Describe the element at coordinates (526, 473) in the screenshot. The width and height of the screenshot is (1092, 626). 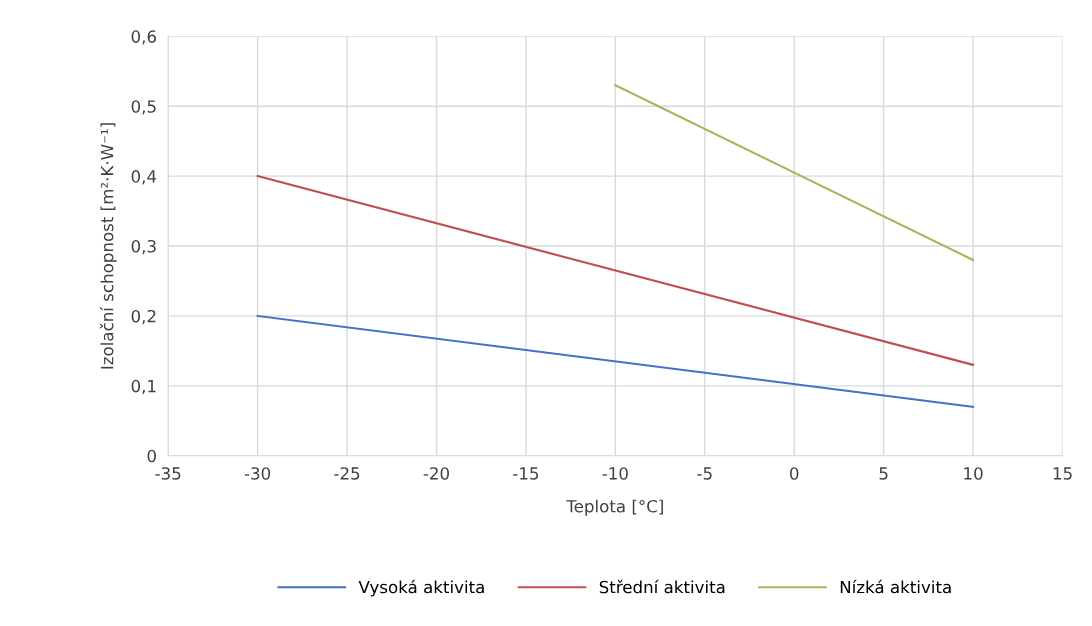
I see `x-tick-label: -15` at that location.